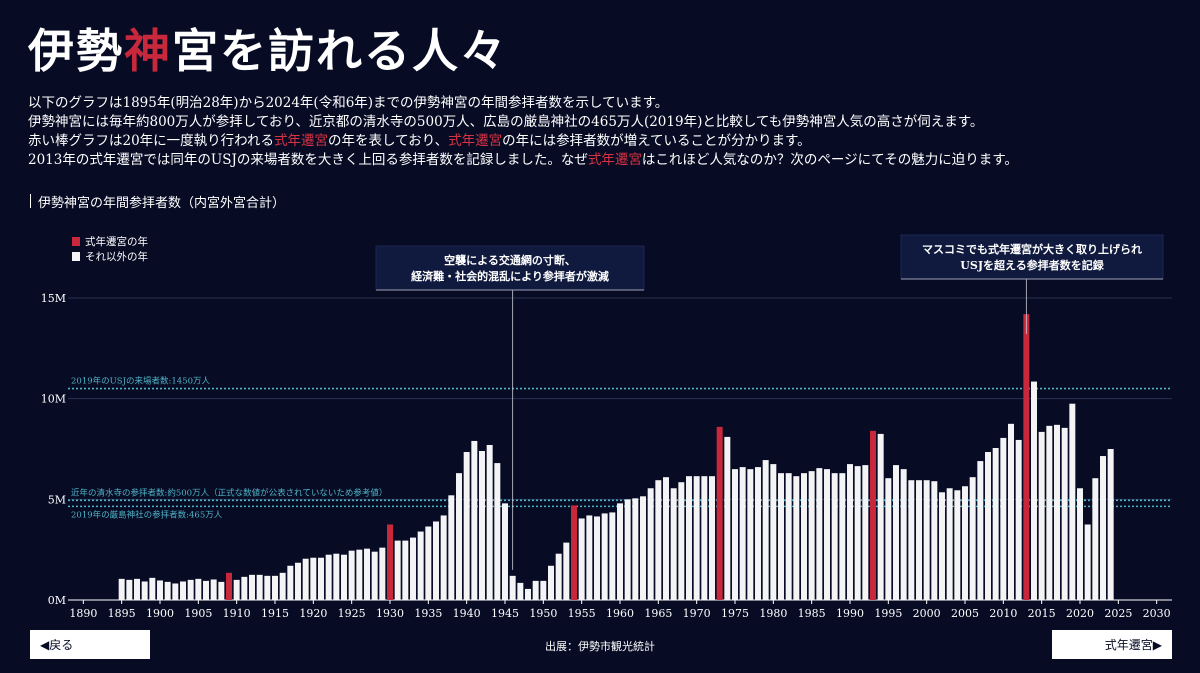 The height and width of the screenshot is (673, 1200). Describe the element at coordinates (697, 613) in the screenshot. I see `x-tick-label: 1970` at that location.